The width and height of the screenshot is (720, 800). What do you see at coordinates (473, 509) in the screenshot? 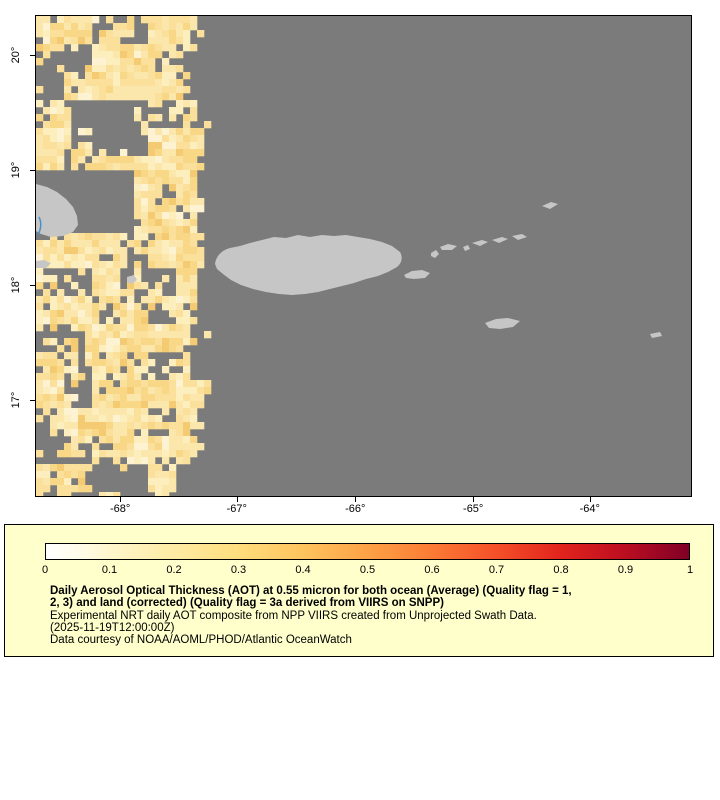
I see `lon-tick-label: -65°` at bounding box center [473, 509].